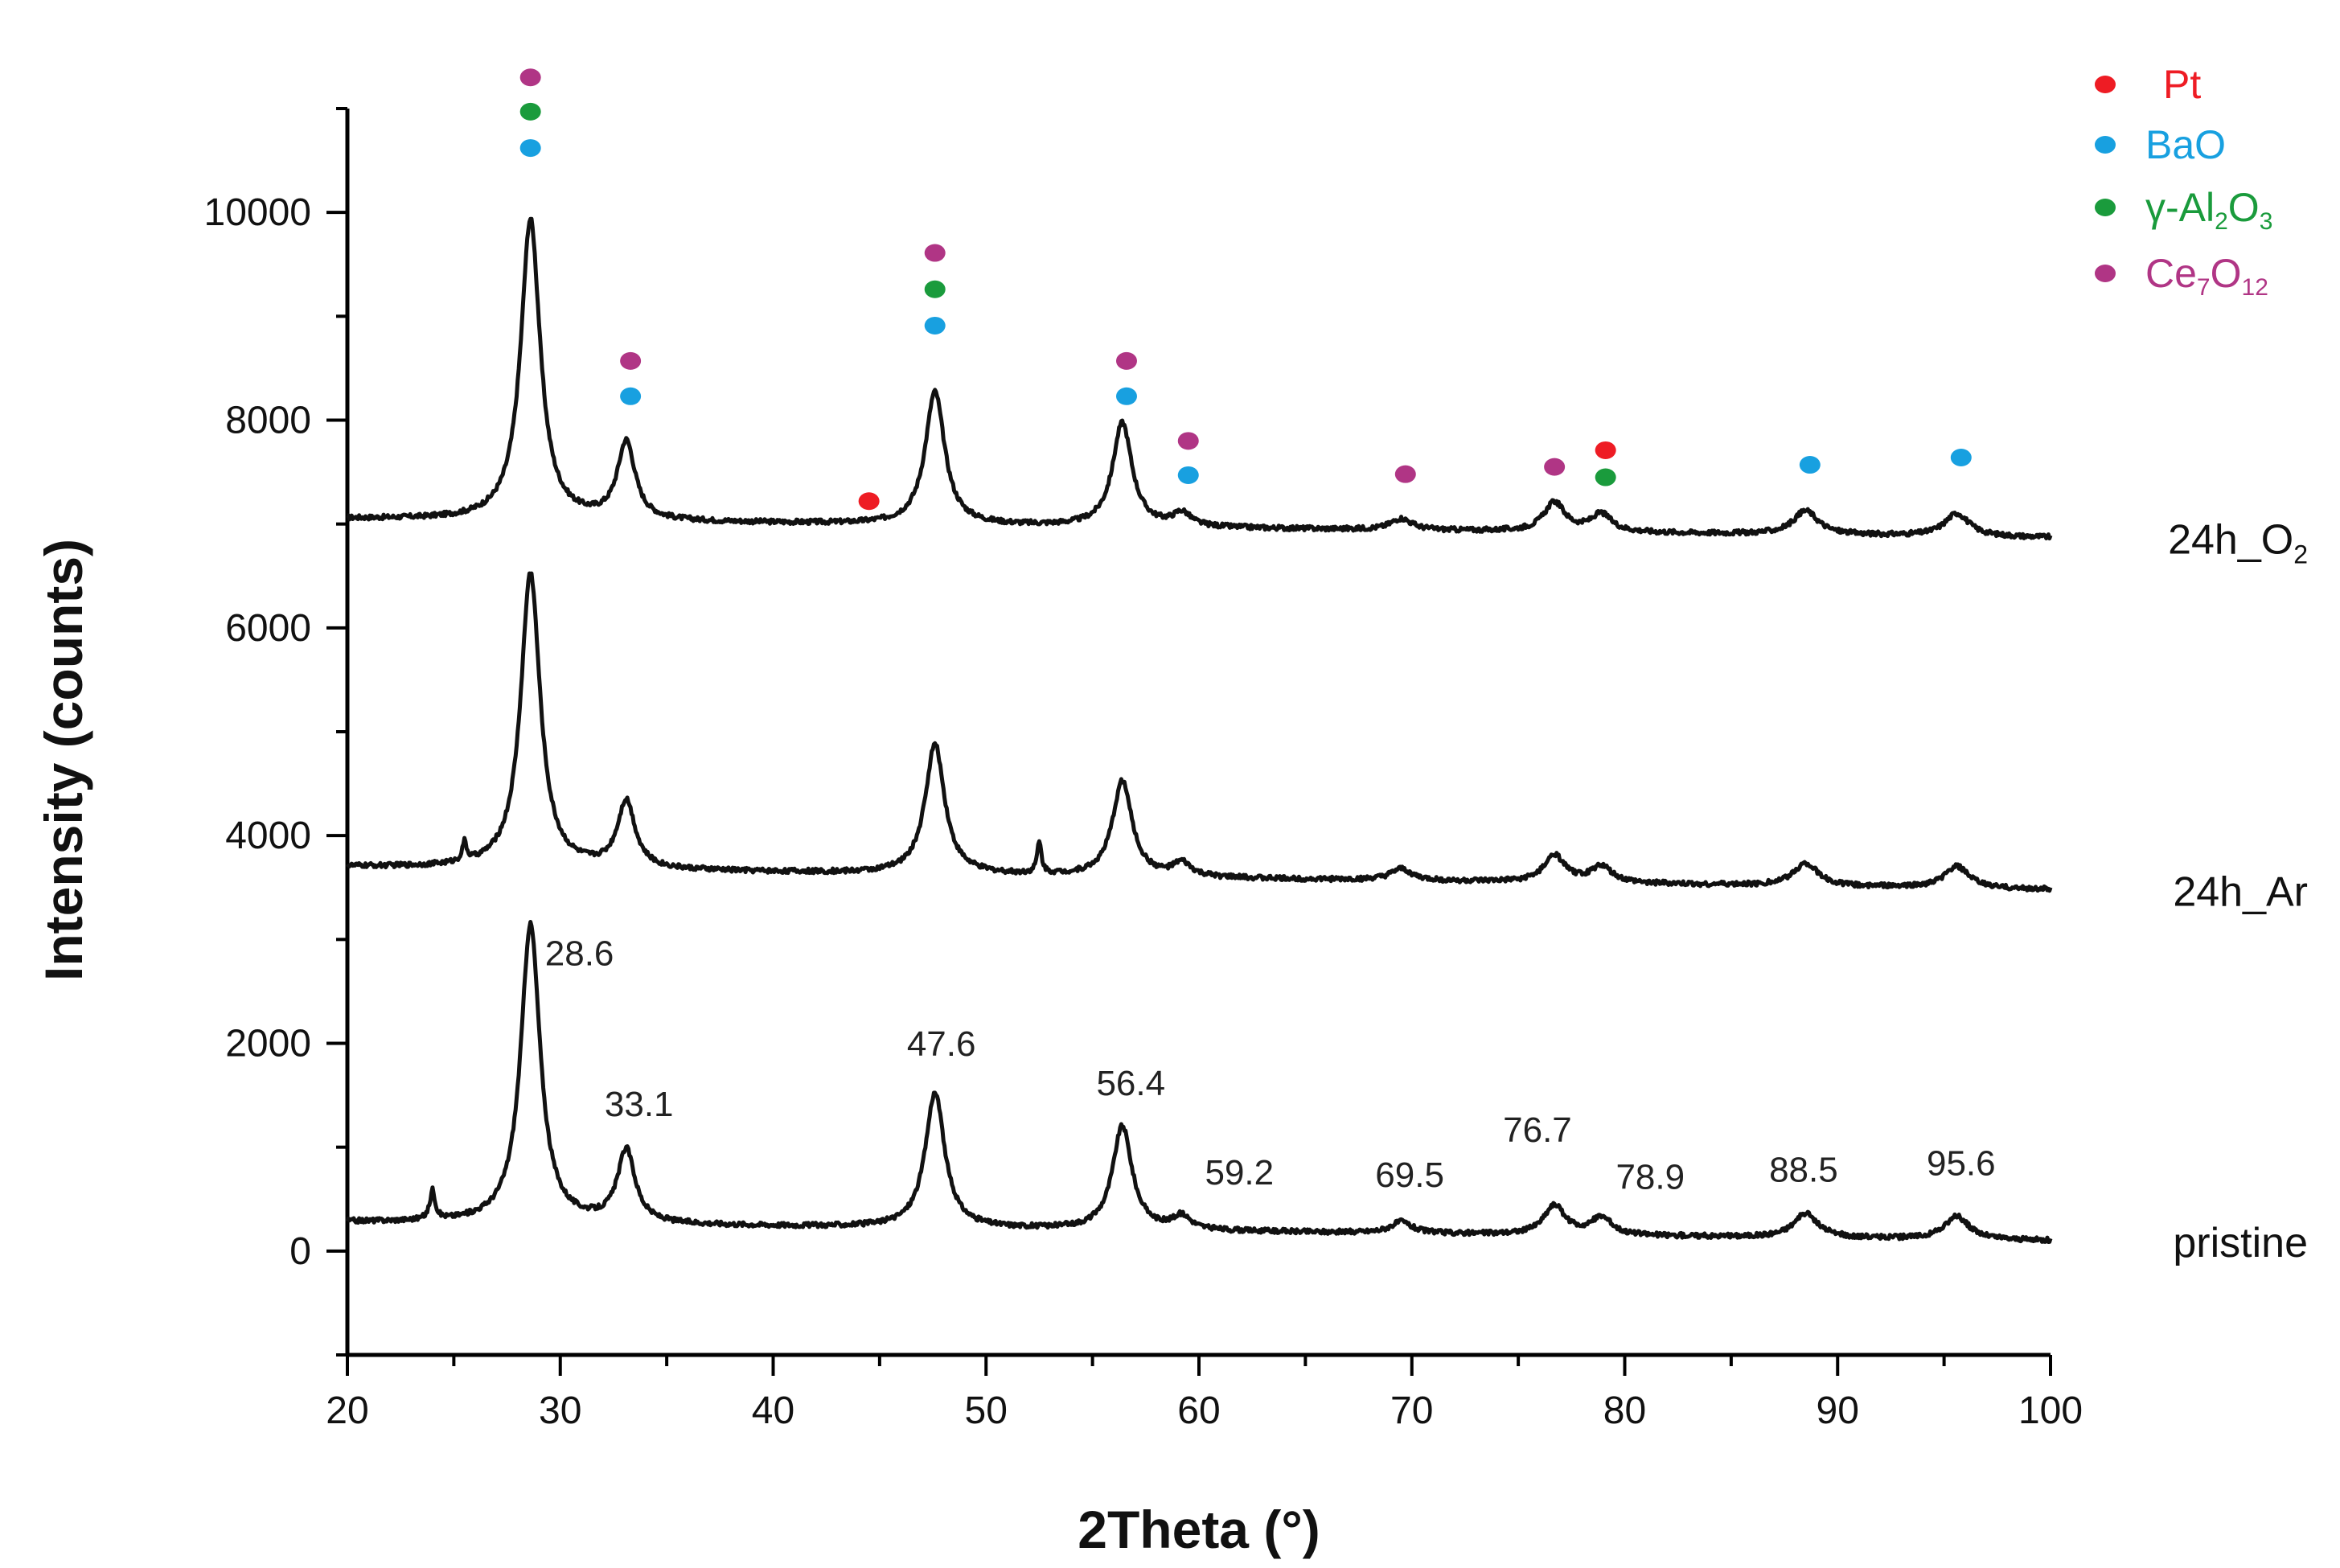  Describe the element at coordinates (258, 212) in the screenshot. I see `y-tick-label: 10000` at that location.